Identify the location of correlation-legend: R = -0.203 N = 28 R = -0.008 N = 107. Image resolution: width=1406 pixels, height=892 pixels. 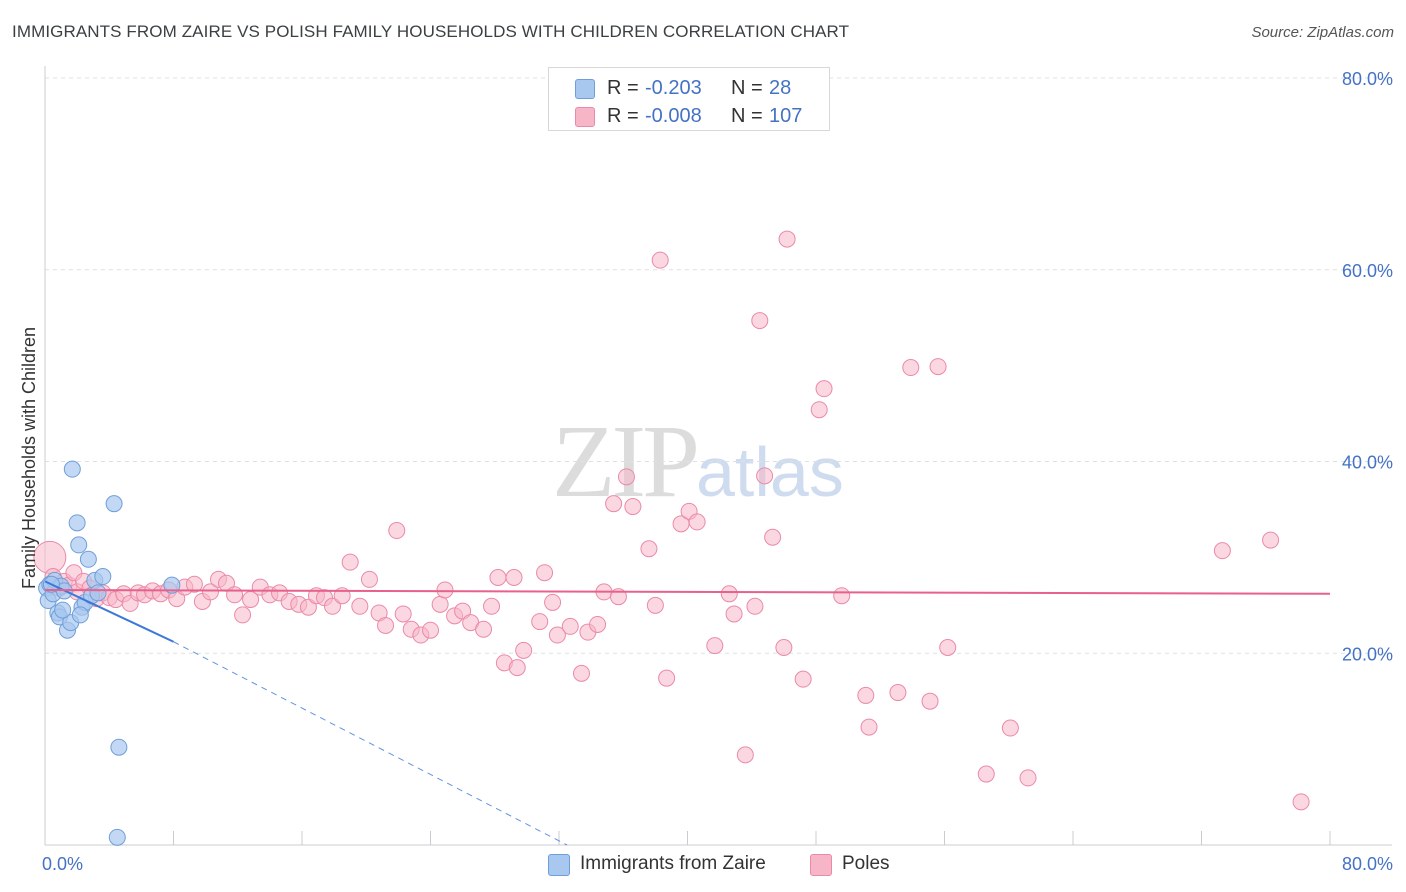
(689, 99).